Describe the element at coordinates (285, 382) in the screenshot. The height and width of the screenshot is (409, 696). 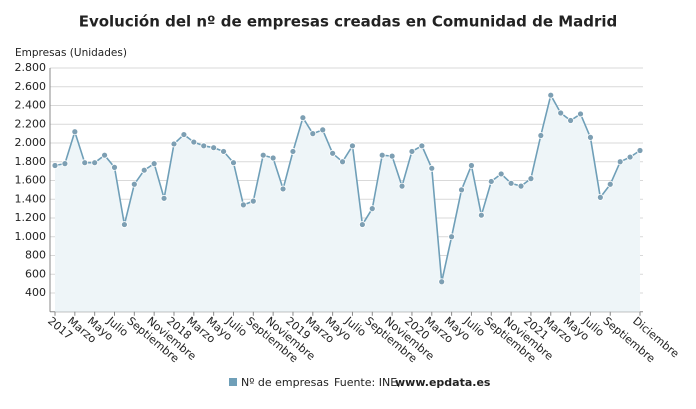
I see `legend-label: Nº de empresas` at that location.